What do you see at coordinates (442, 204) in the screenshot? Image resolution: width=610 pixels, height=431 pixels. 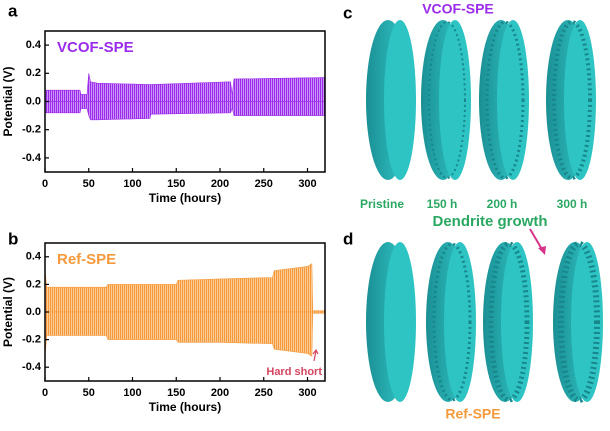 I see `time-label: 150 h` at bounding box center [442, 204].